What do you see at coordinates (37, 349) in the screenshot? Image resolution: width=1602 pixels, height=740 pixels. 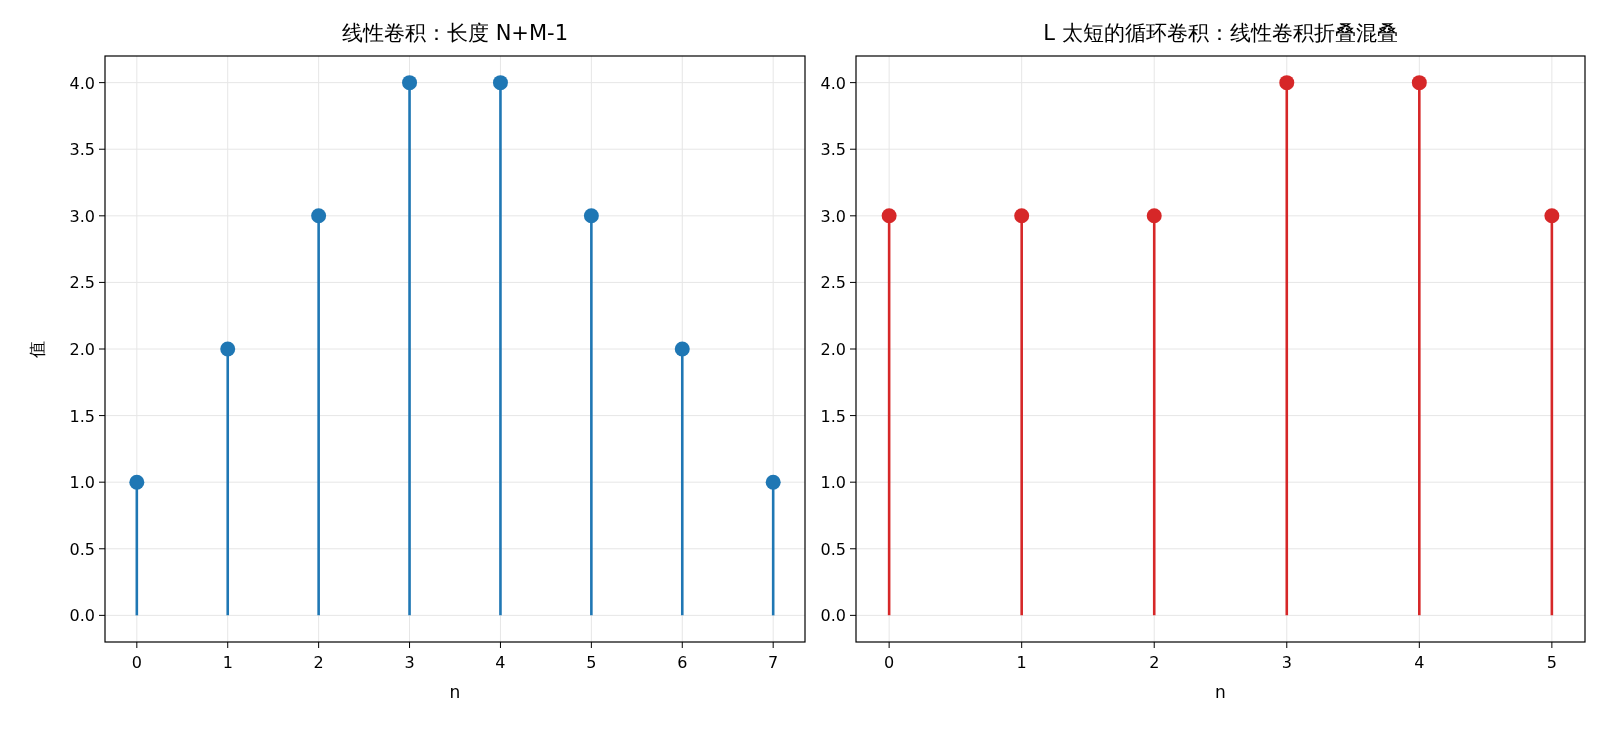 I see `y-axis-title: 值` at bounding box center [37, 349].